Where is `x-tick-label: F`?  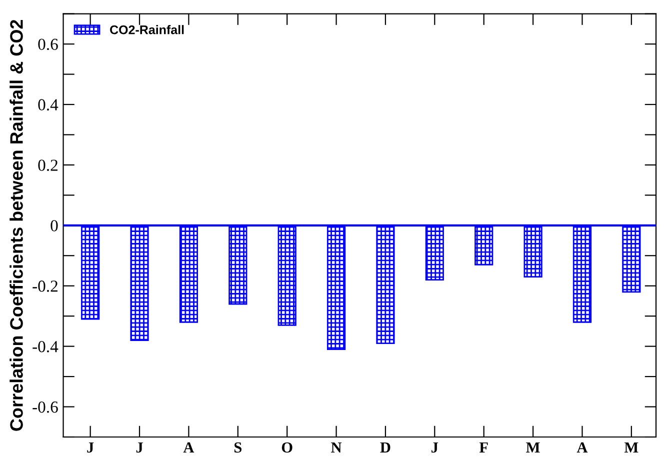
x-tick-label: F is located at coordinates (483, 447).